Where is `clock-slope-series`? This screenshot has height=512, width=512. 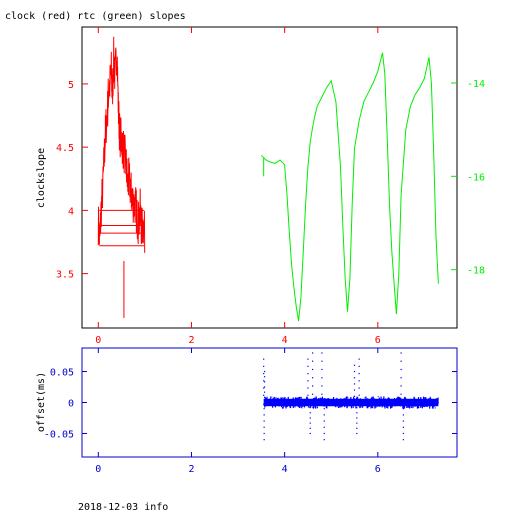 clock-slope-series is located at coordinates (121, 177).